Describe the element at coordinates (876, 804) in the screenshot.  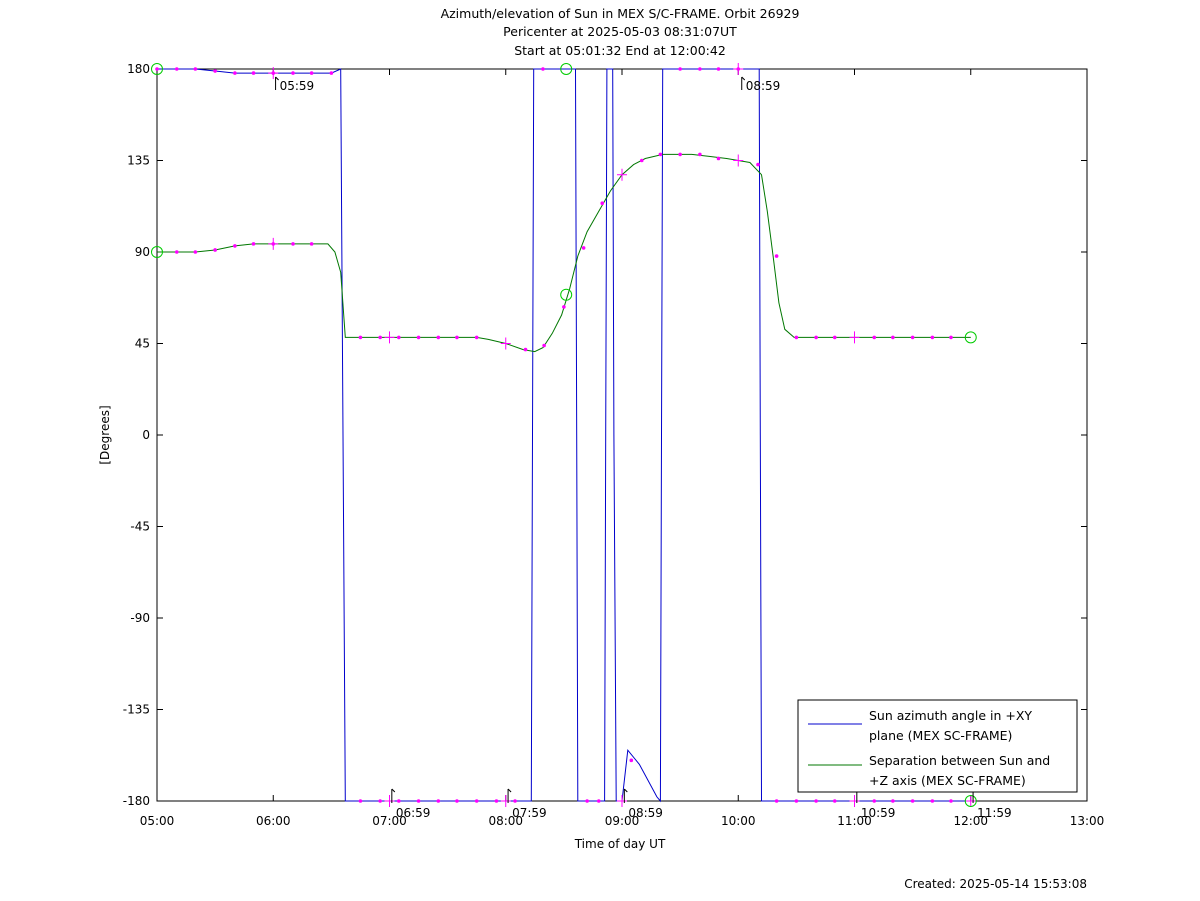
I see `time-annotation: 10:59` at that location.